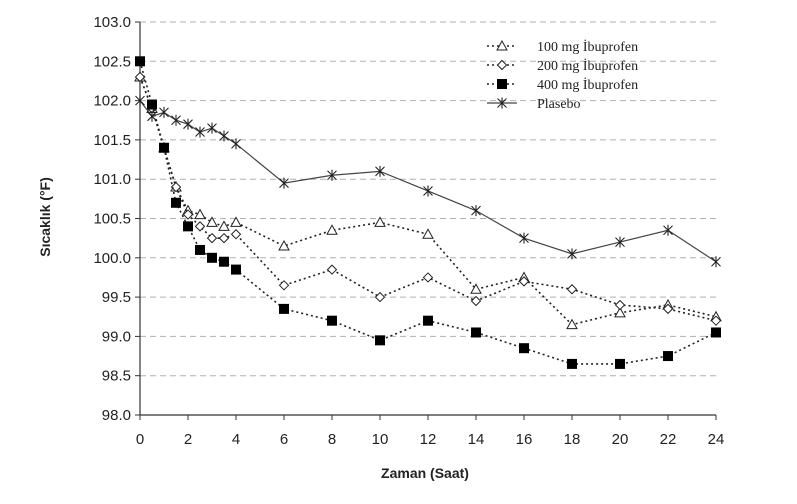 Image resolution: width=797 pixels, height=504 pixels. I want to click on legend-label: 100 mg İbuprofen, so click(587, 47).